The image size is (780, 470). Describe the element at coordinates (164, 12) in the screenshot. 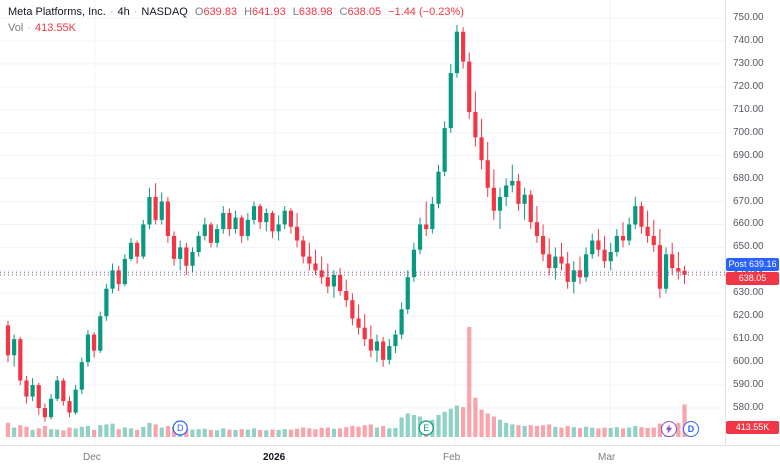

I see `exchange: NASDAQ` at that location.